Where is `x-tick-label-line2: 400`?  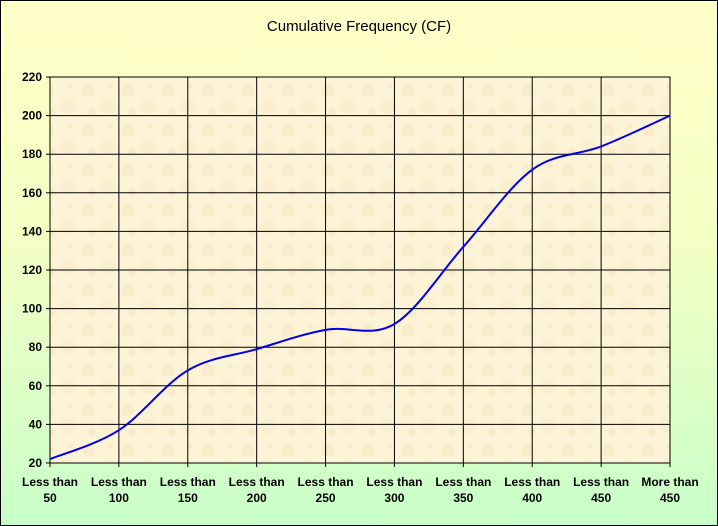 x-tick-label-line2: 400 is located at coordinates (532, 498).